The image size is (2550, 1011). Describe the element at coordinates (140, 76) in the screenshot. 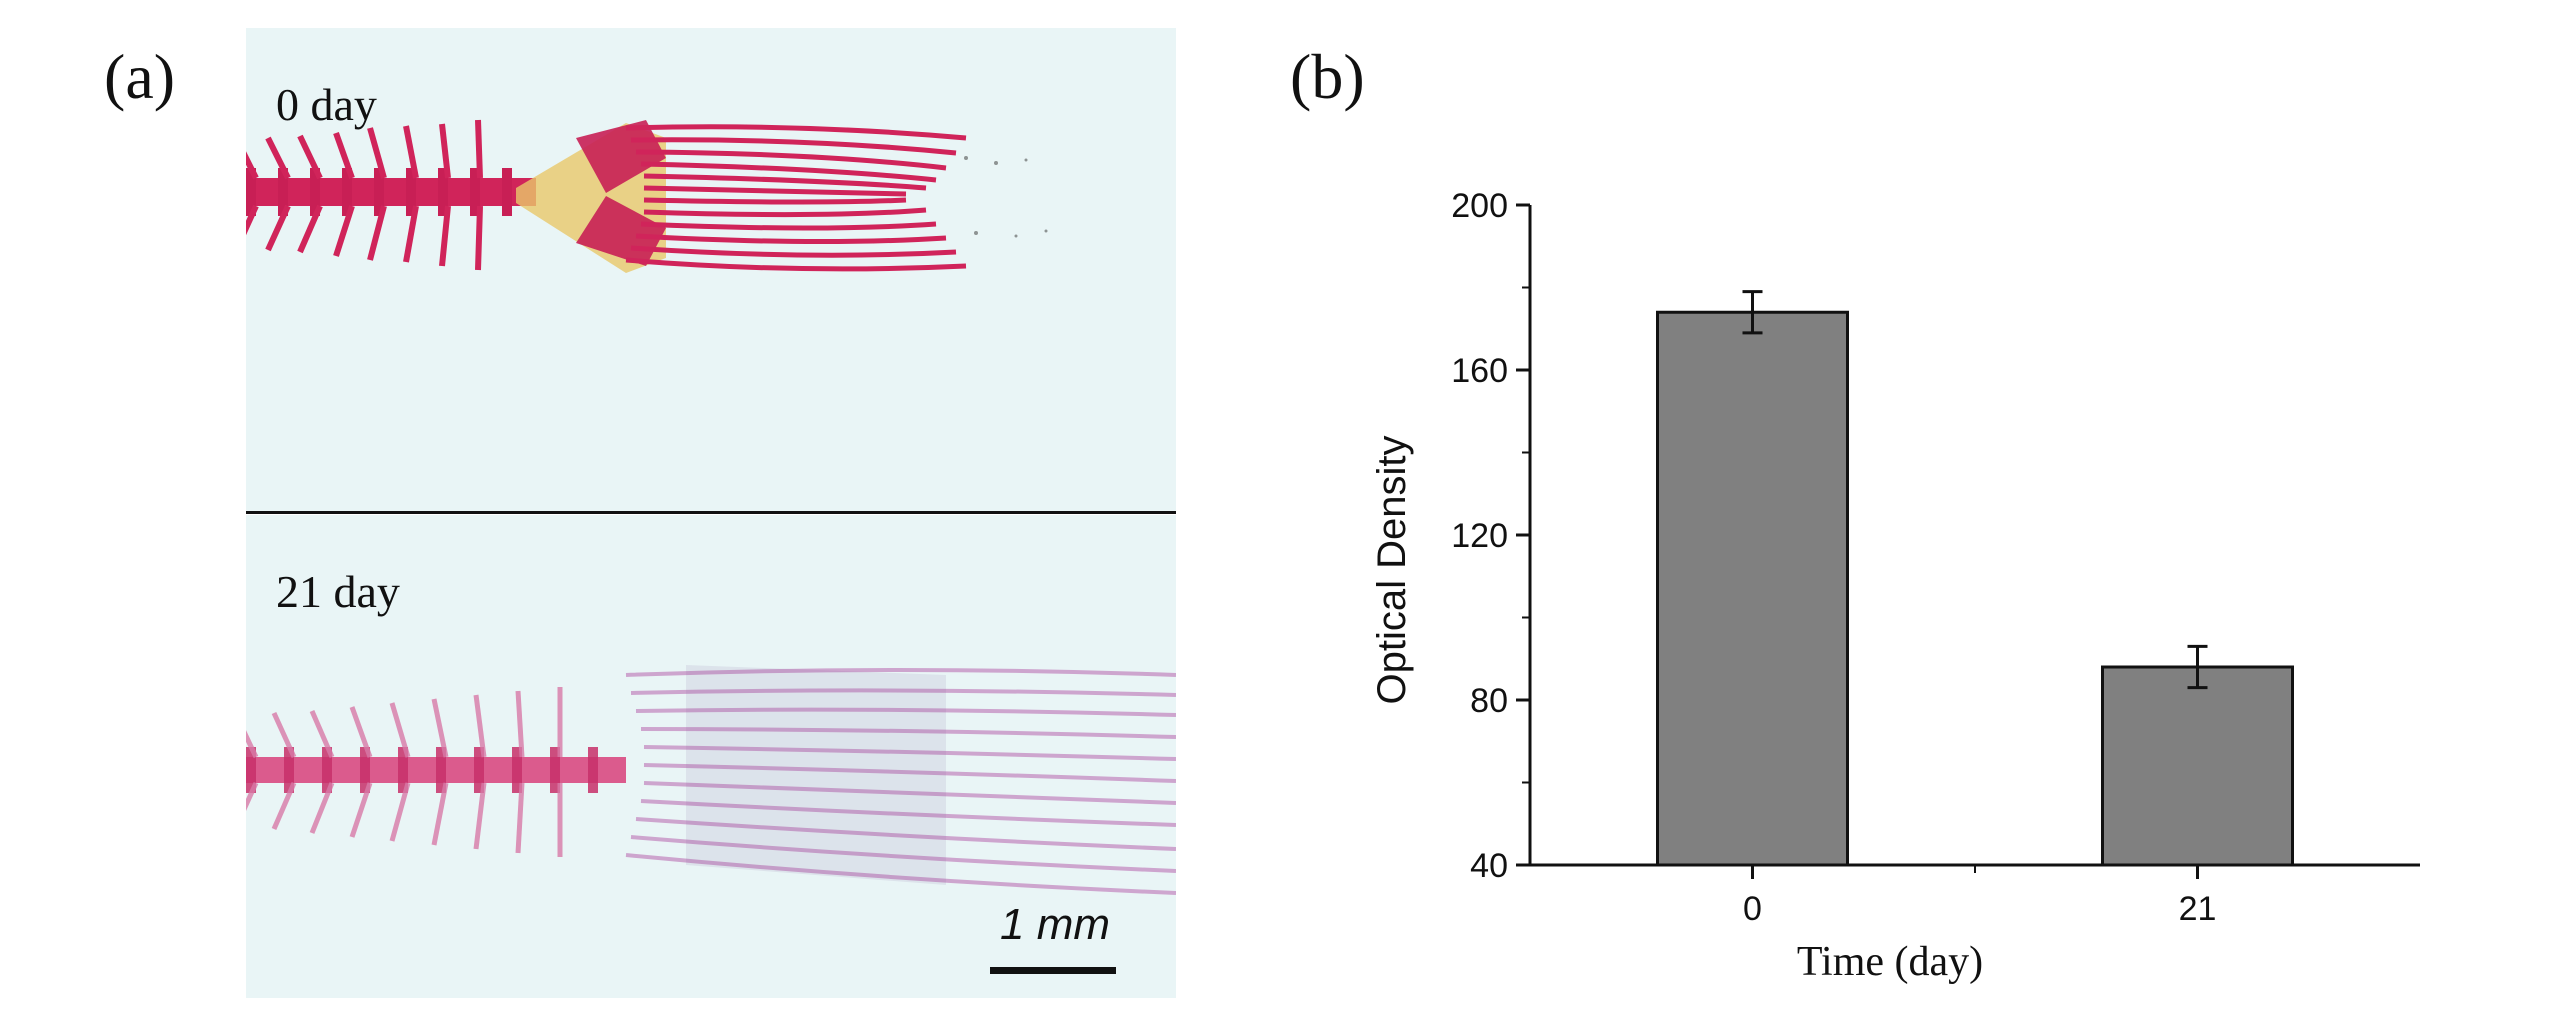

I see `panel-a-label: (a)` at that location.